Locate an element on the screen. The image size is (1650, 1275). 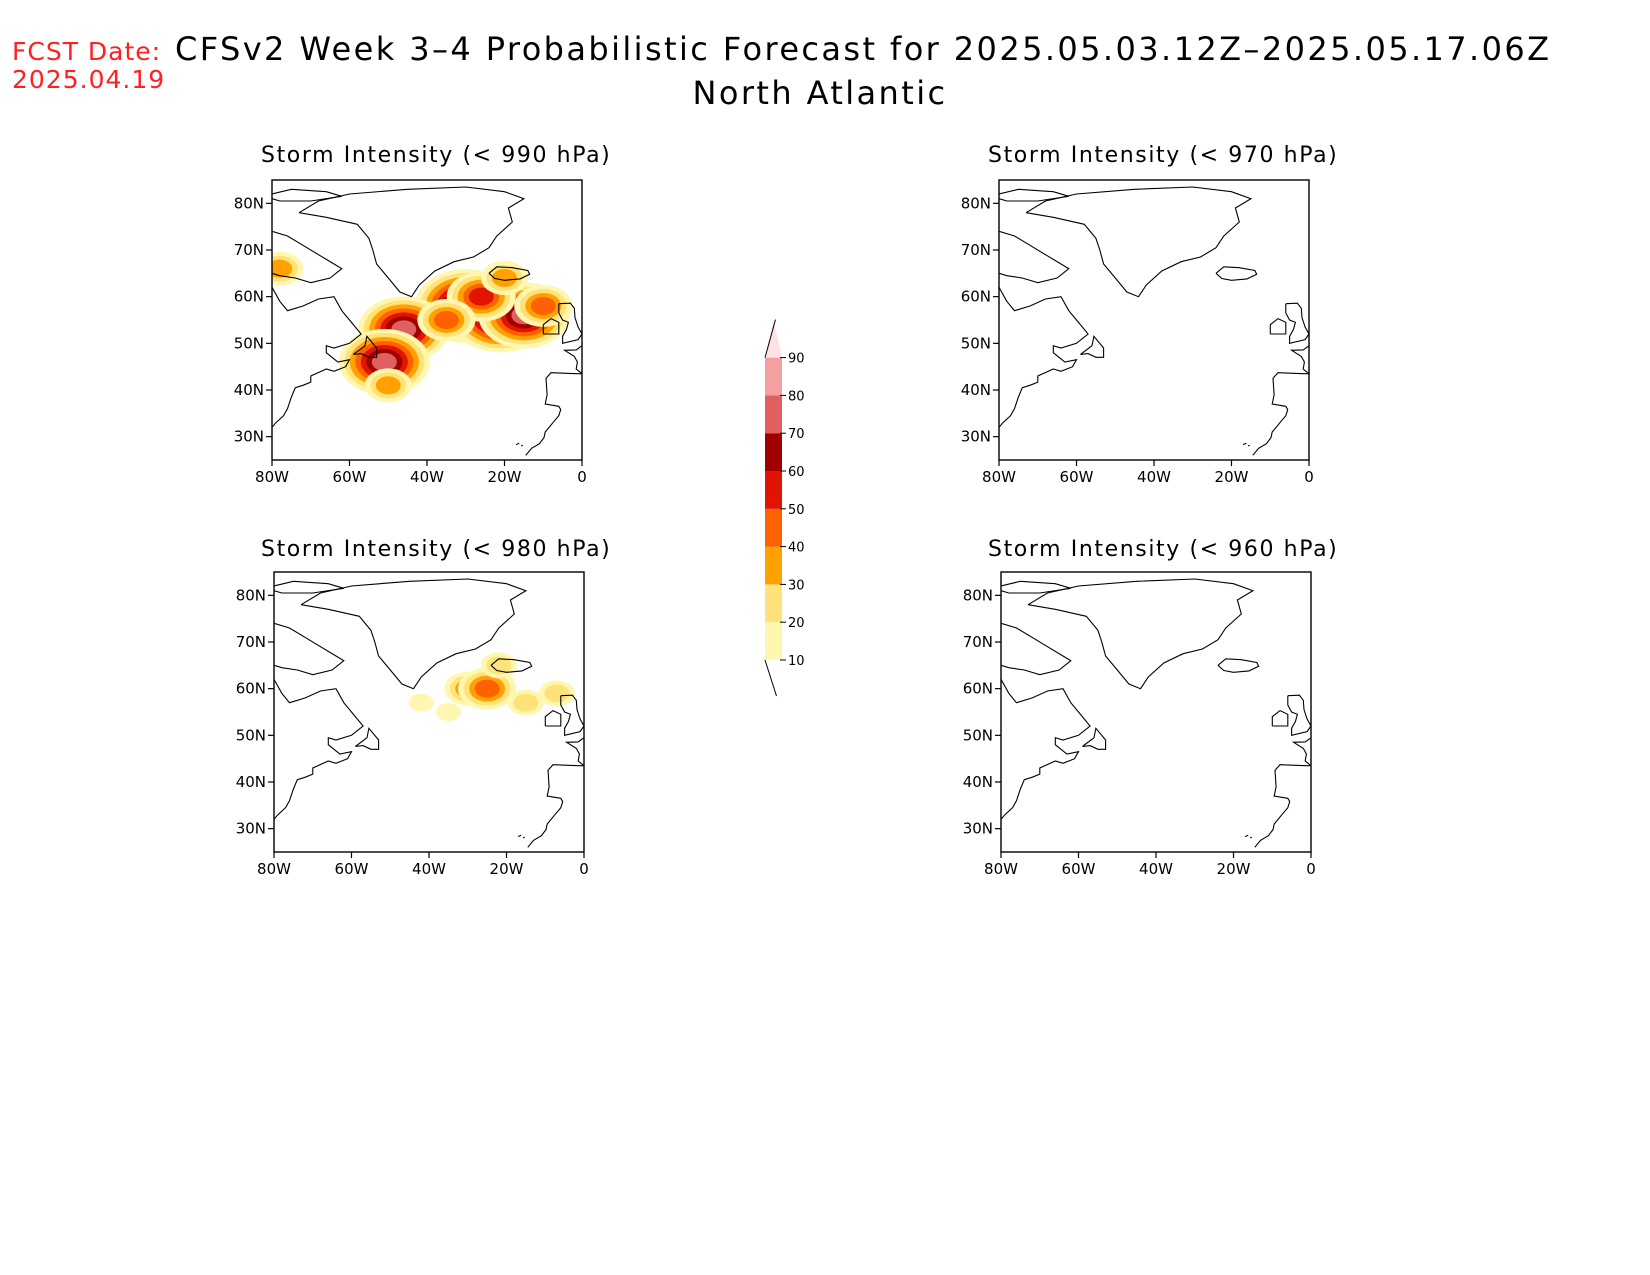
panel-title-960: Storm Intensity (< 960 hPa) is located at coordinates (1163, 549).